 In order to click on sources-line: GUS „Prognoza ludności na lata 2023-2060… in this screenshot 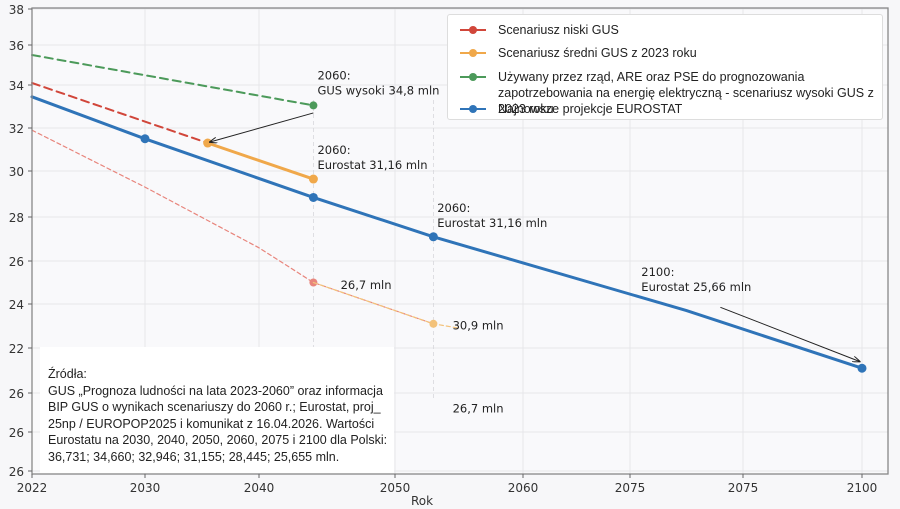, I will do `click(215, 390)`.